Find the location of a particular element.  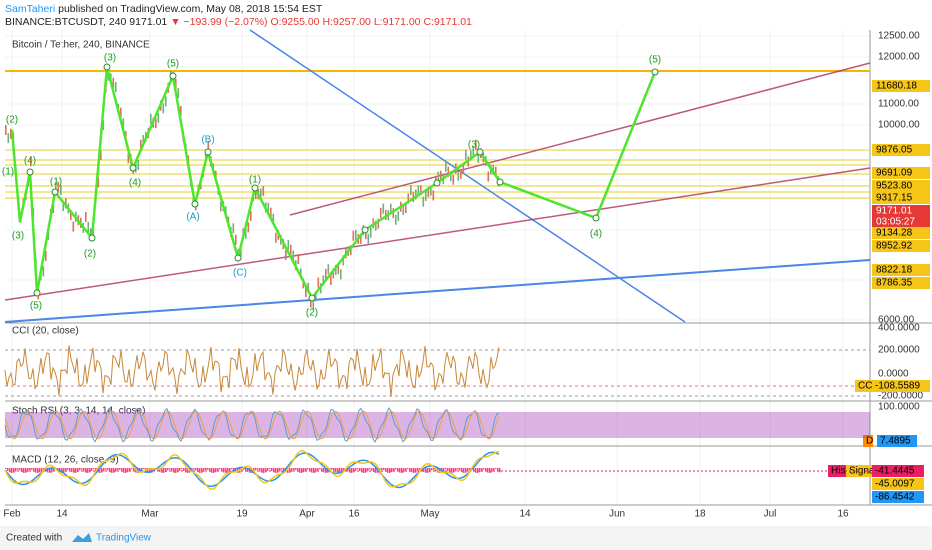

price-badge-text: 03:05:27 is located at coordinates (895, 222).